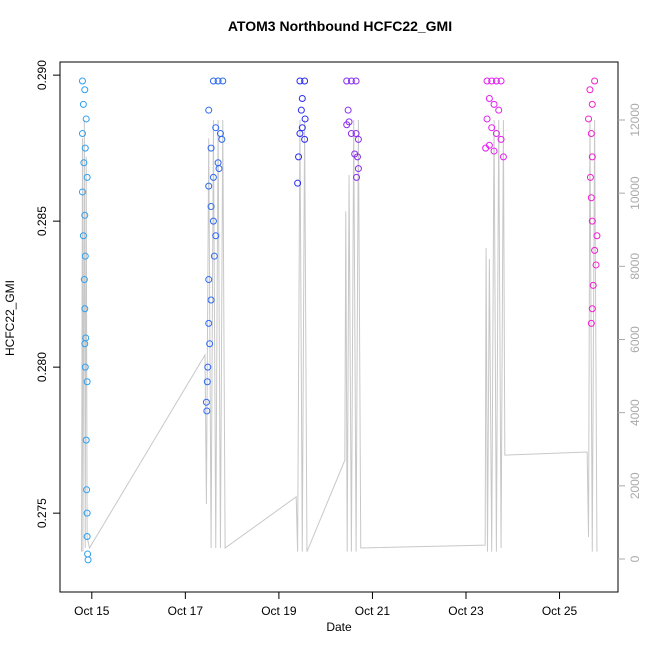 The image size is (650, 655). What do you see at coordinates (186, 611) in the screenshot?
I see `x-tick-label: Oct 17` at bounding box center [186, 611].